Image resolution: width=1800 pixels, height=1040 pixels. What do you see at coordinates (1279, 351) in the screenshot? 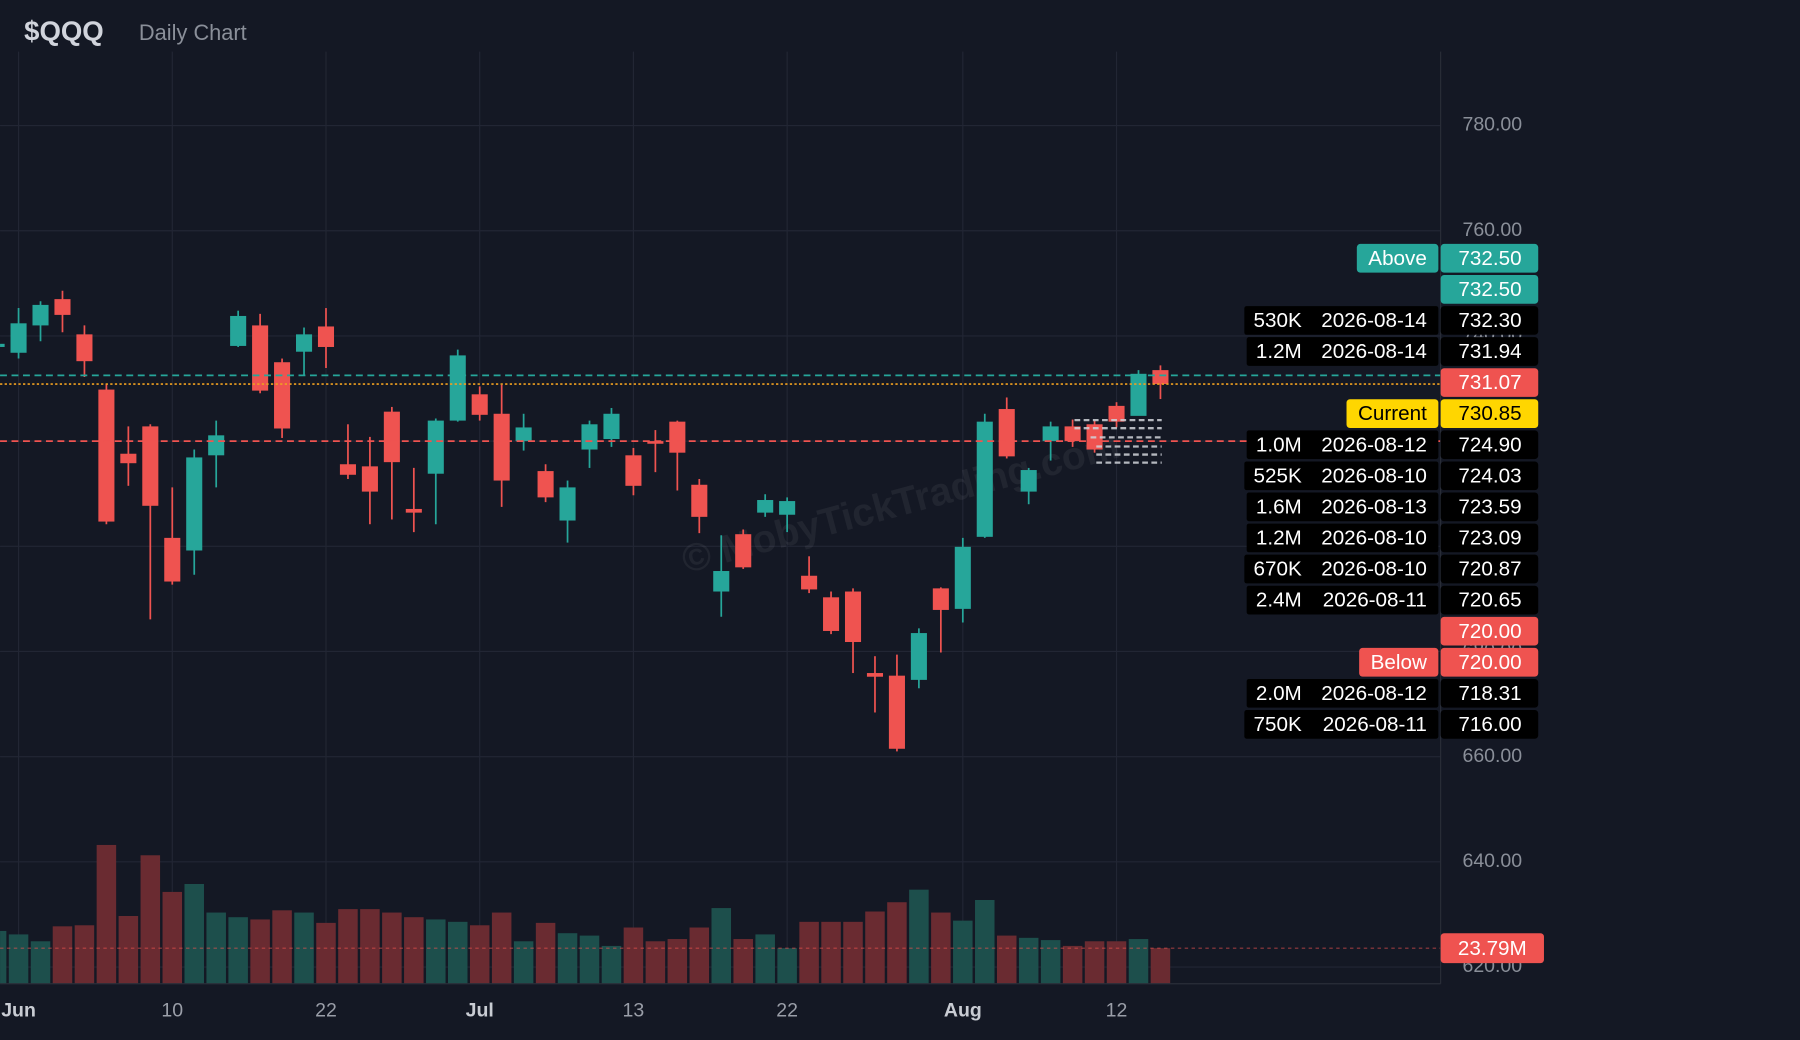
I see `order-tag-volume: 1.2M` at bounding box center [1279, 351].